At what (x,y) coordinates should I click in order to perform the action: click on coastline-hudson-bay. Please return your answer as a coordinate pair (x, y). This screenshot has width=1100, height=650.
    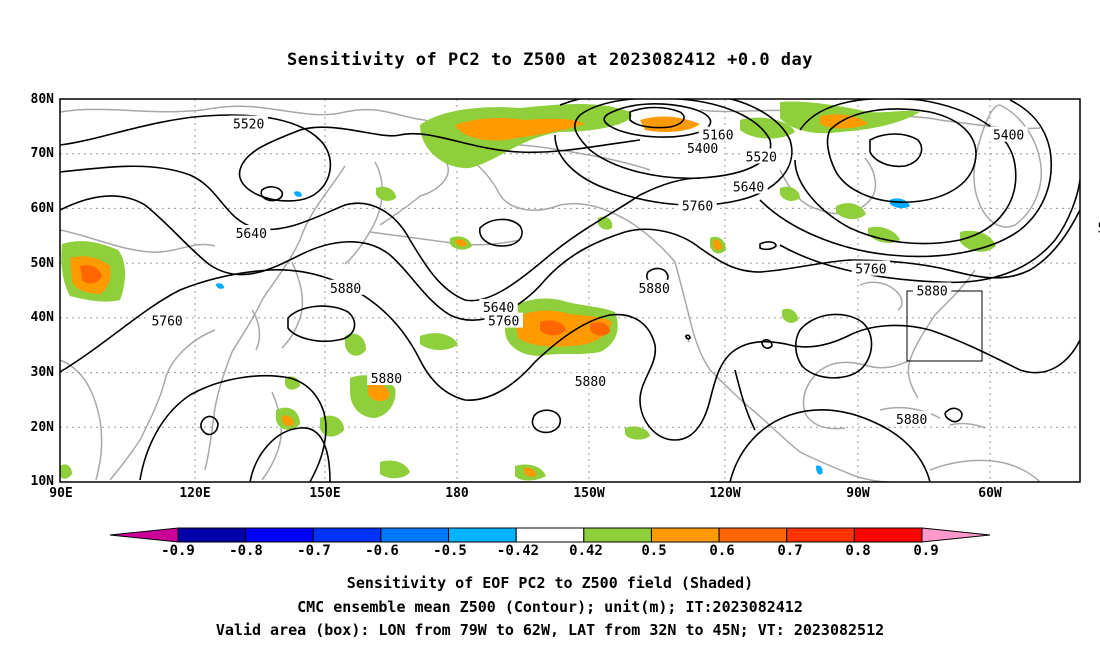
    Looking at the image, I should click on (828, 186).